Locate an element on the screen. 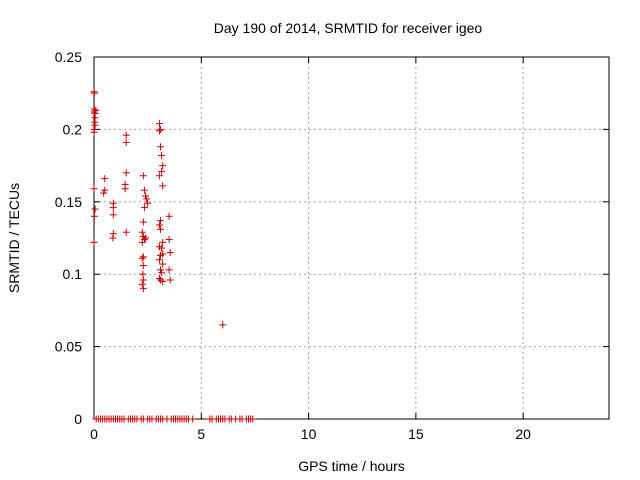 This screenshot has width=640, height=480. x-tick-label: 0 is located at coordinates (94, 434).